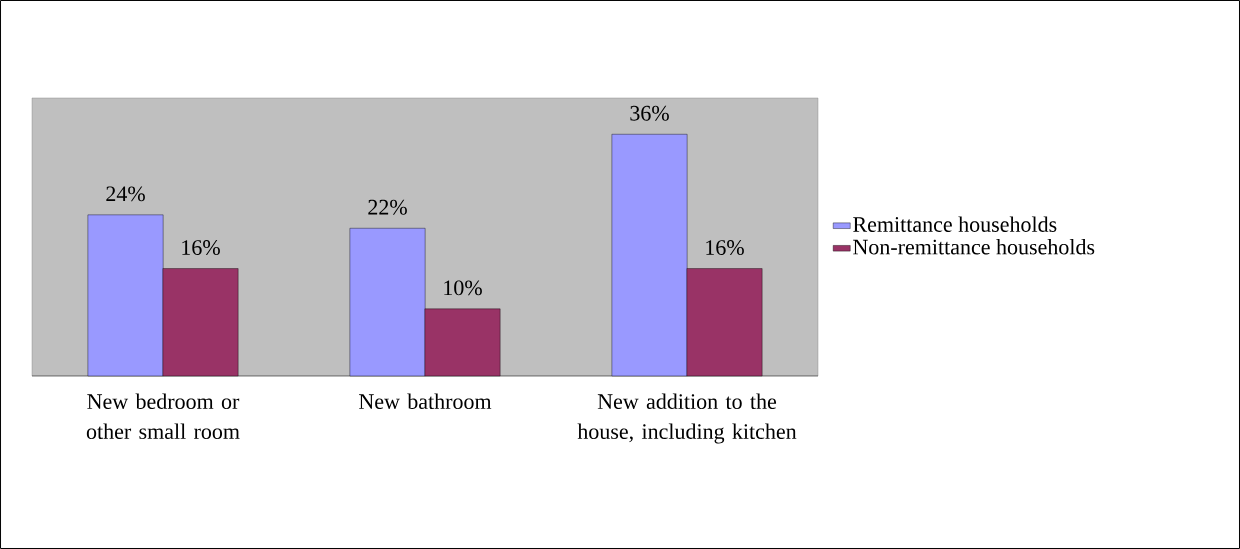 The width and height of the screenshot is (1240, 549). Describe the element at coordinates (387, 207) in the screenshot. I see `data-label: 22%` at that location.